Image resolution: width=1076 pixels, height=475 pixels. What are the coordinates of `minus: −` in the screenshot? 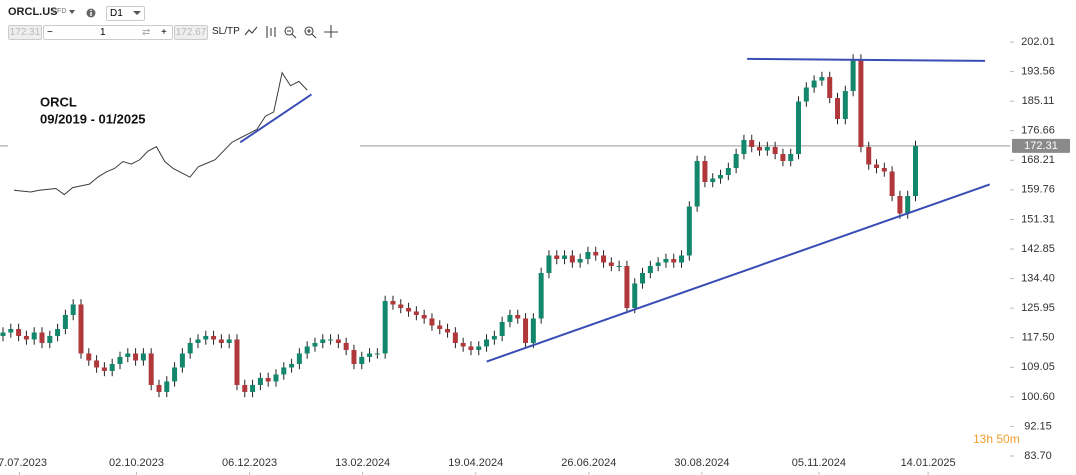 It's located at (50, 32).